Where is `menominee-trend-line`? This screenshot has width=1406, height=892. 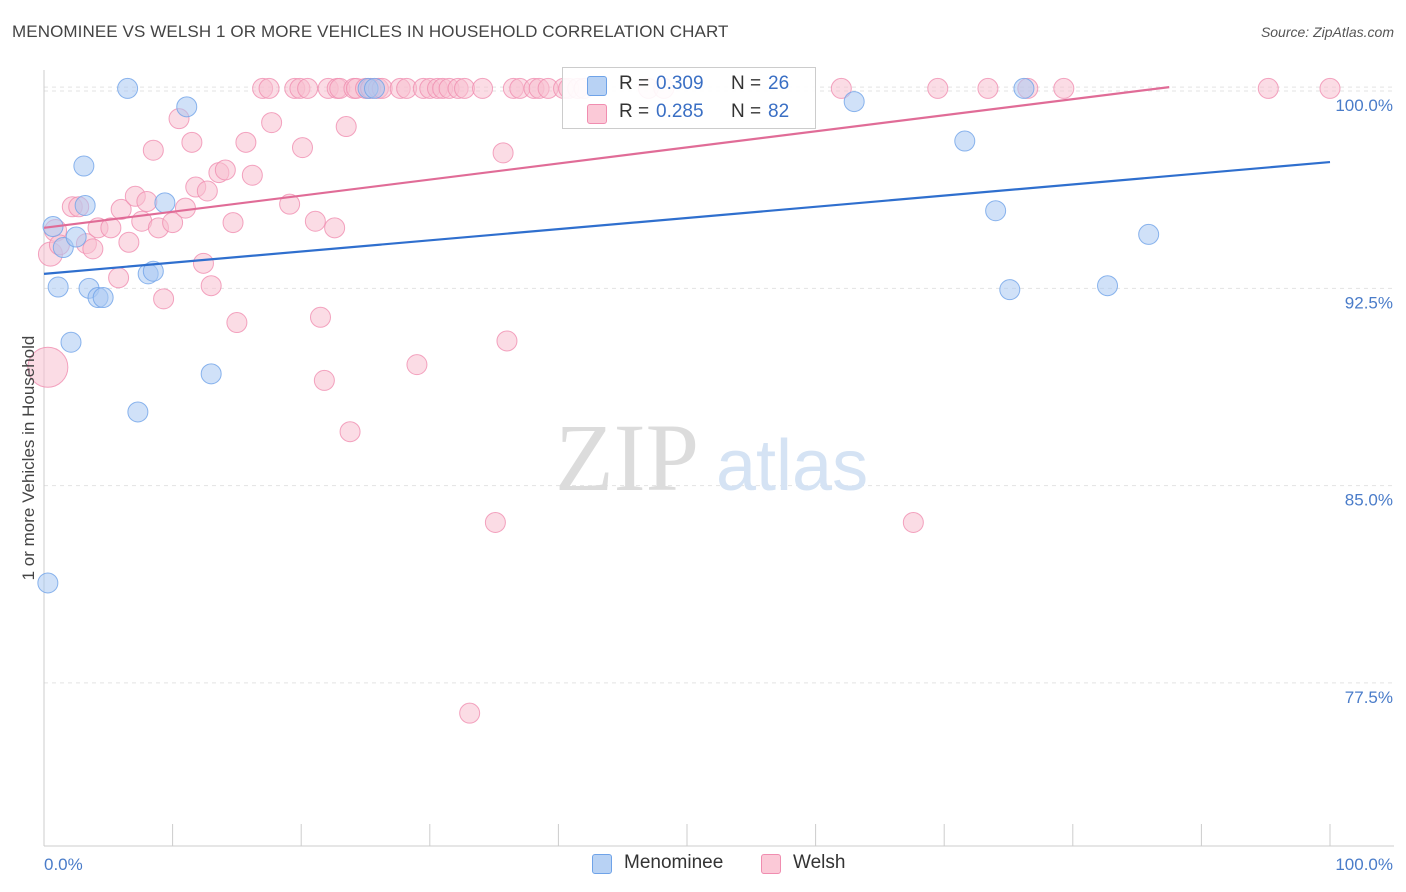
menominee-trend-line is located at coordinates (687, 217).